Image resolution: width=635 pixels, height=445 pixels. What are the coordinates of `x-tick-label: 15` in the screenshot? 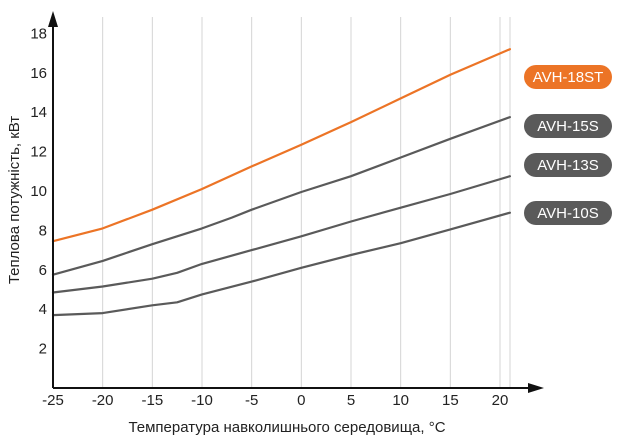 It's located at (450, 400).